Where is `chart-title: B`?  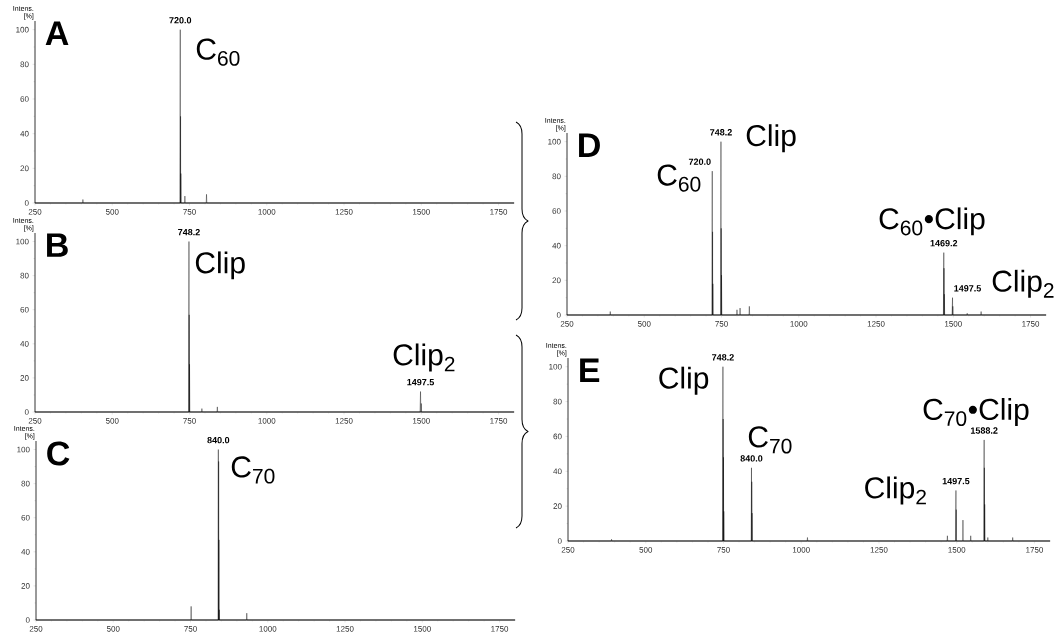 chart-title: B is located at coordinates (57, 245).